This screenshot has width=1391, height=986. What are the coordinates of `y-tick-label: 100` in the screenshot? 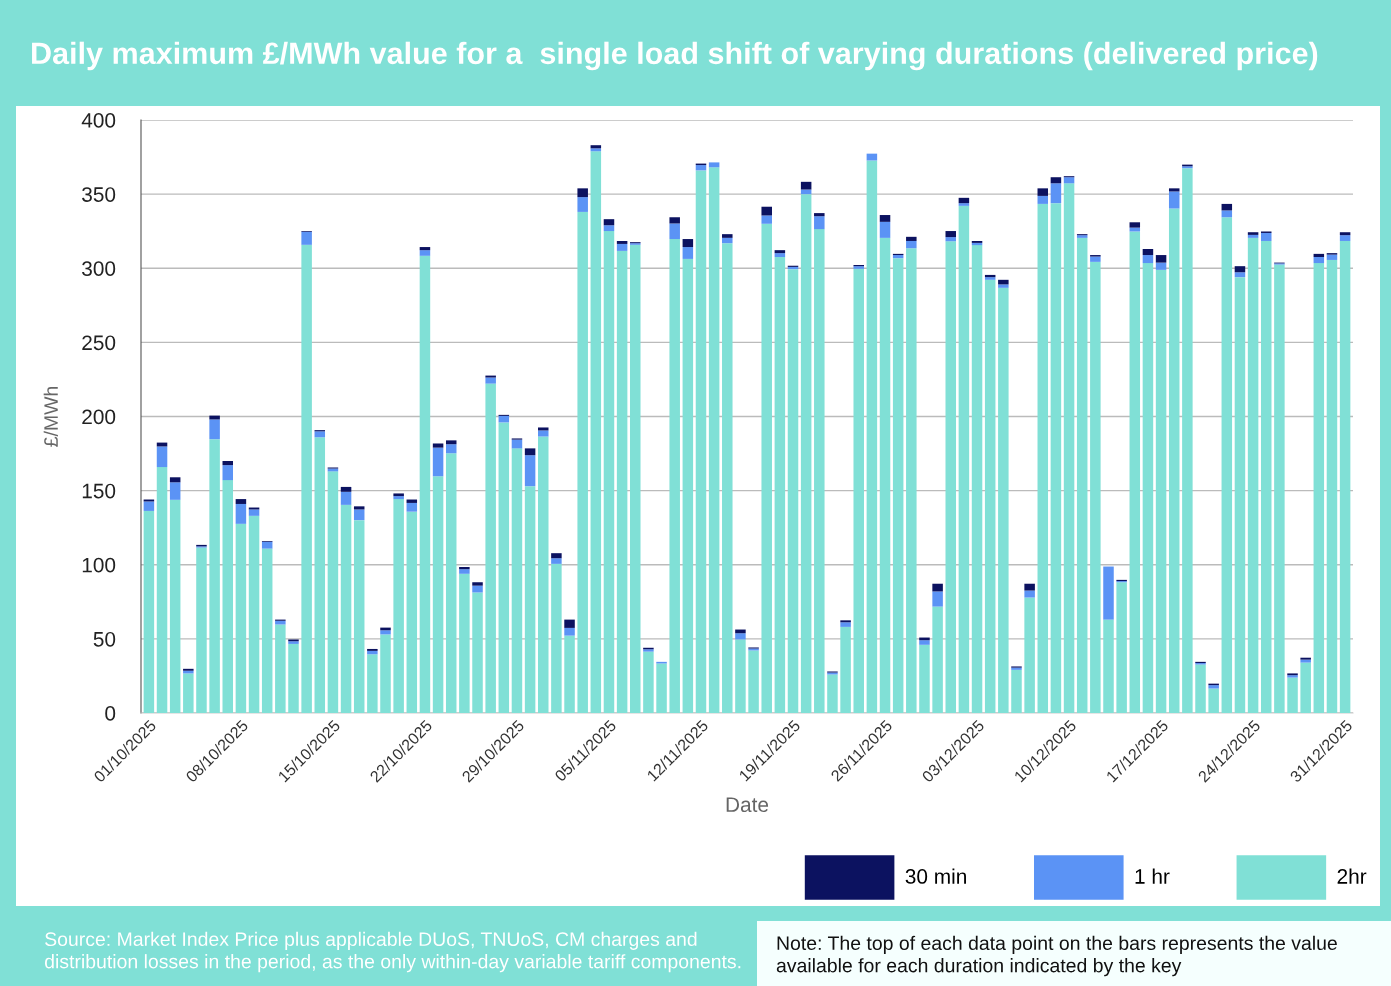 It's located at (99, 565).